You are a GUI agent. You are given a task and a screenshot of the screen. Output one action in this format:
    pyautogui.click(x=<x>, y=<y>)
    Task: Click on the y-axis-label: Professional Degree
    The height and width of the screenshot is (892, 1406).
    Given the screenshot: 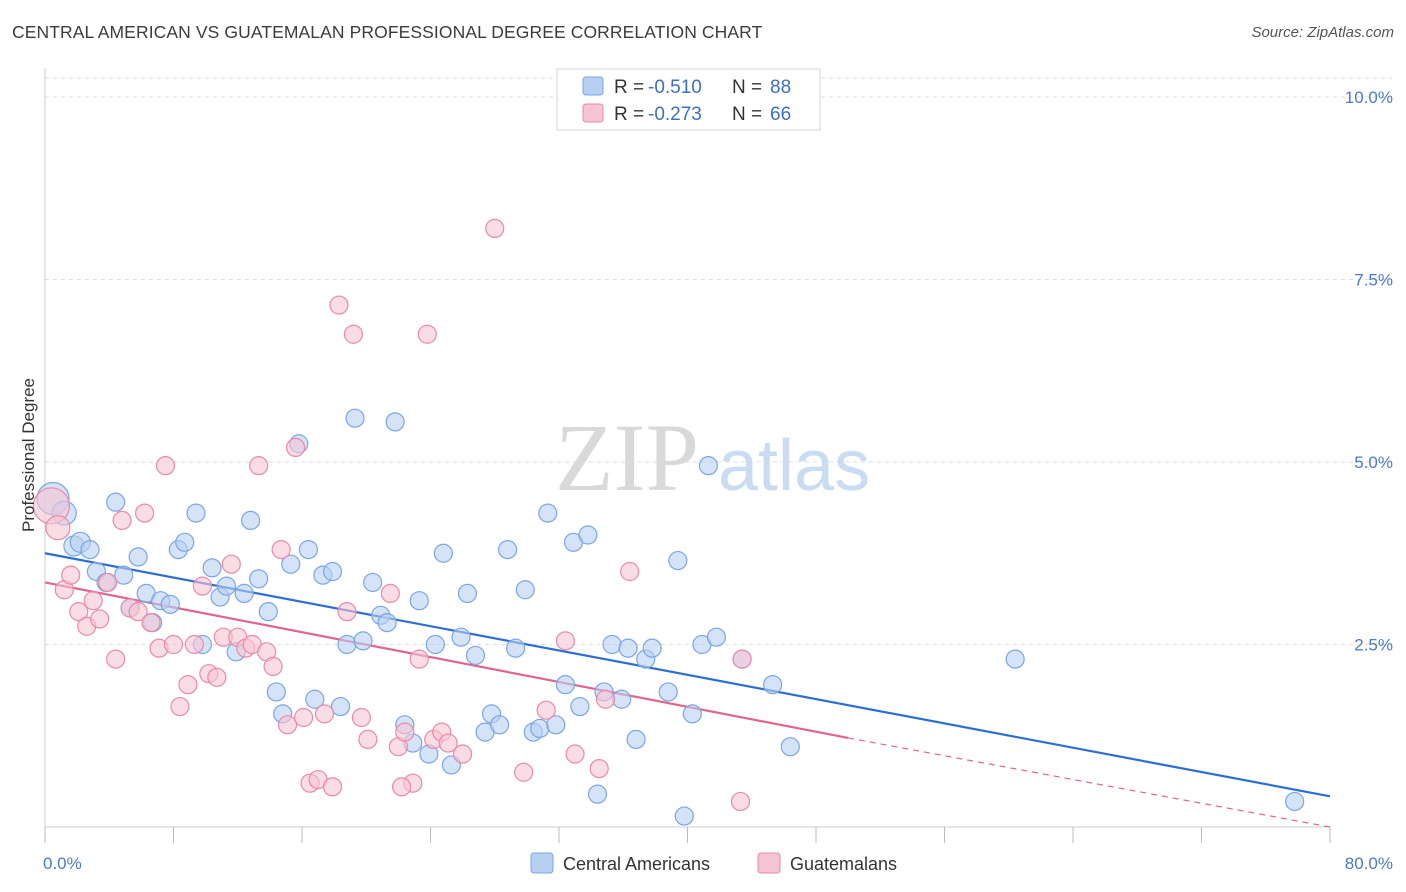 What is the action you would take?
    pyautogui.click(x=28, y=455)
    